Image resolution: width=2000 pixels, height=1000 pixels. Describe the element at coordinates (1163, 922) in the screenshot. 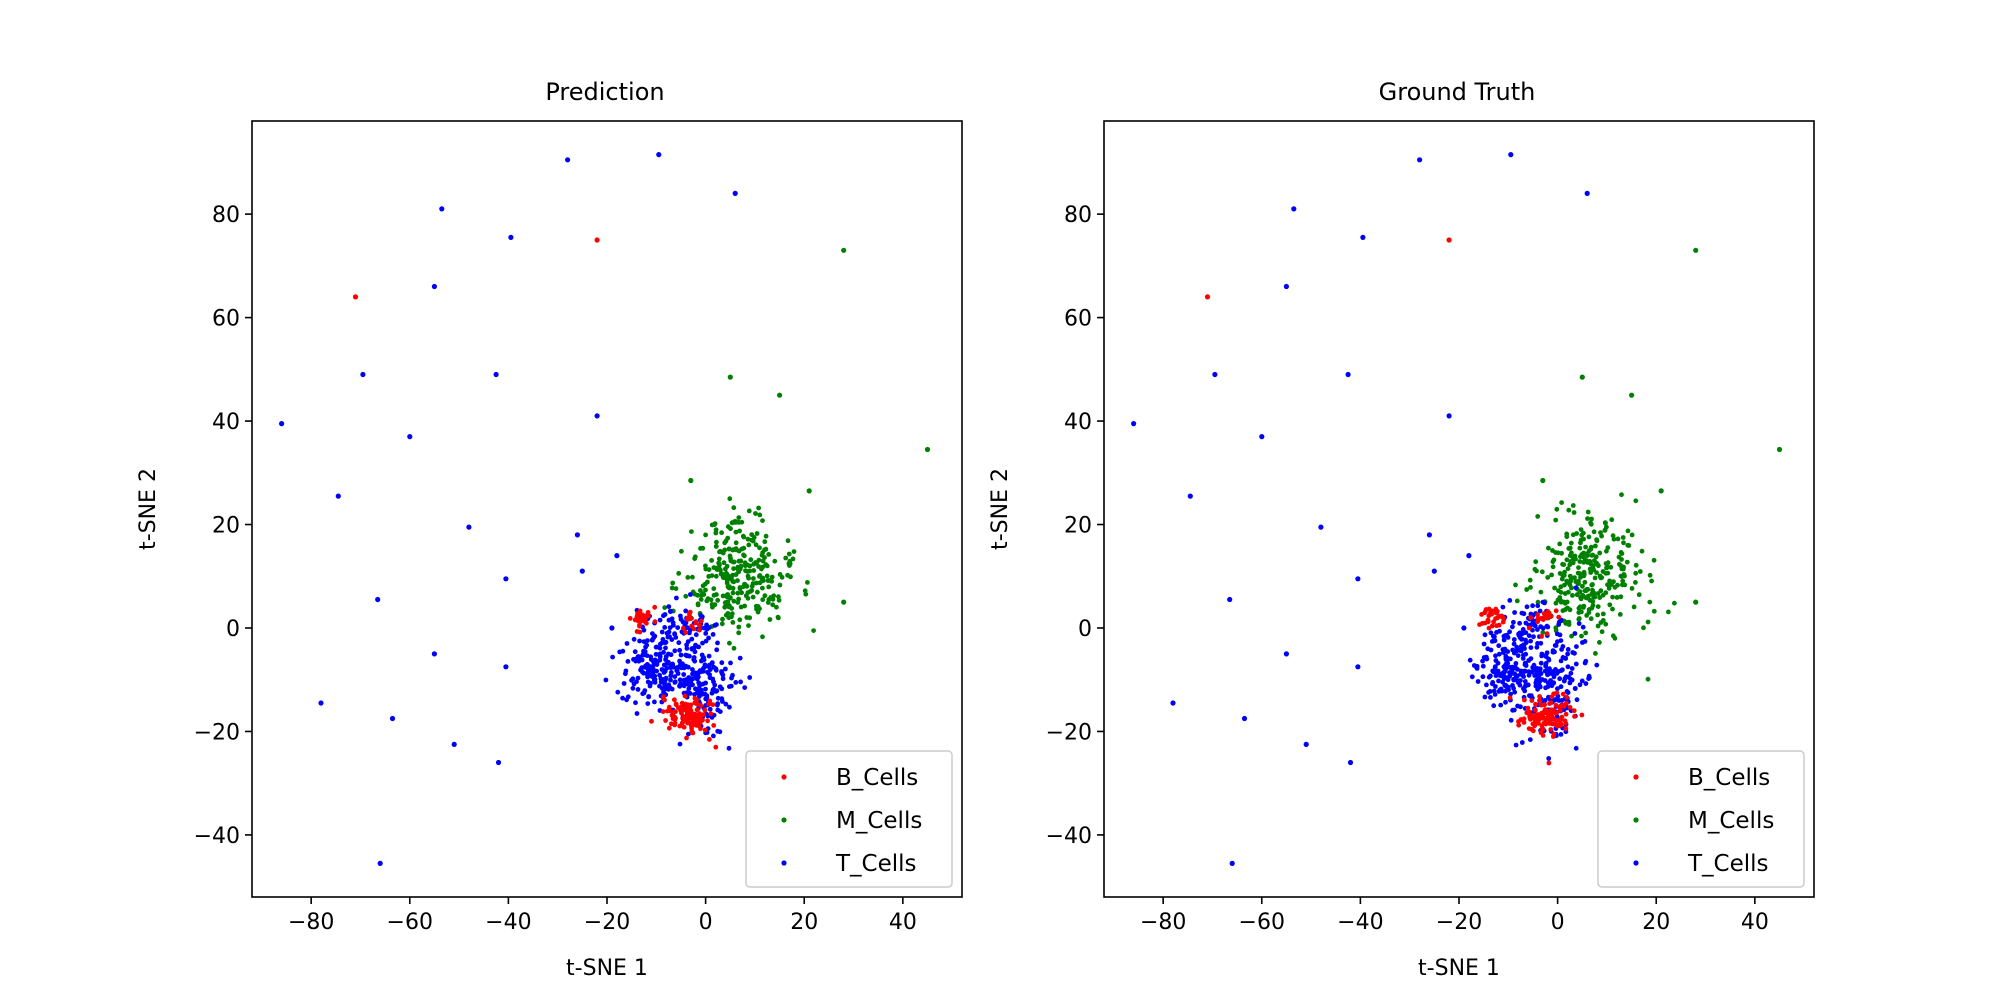

I see `x-tick-label: −80` at that location.